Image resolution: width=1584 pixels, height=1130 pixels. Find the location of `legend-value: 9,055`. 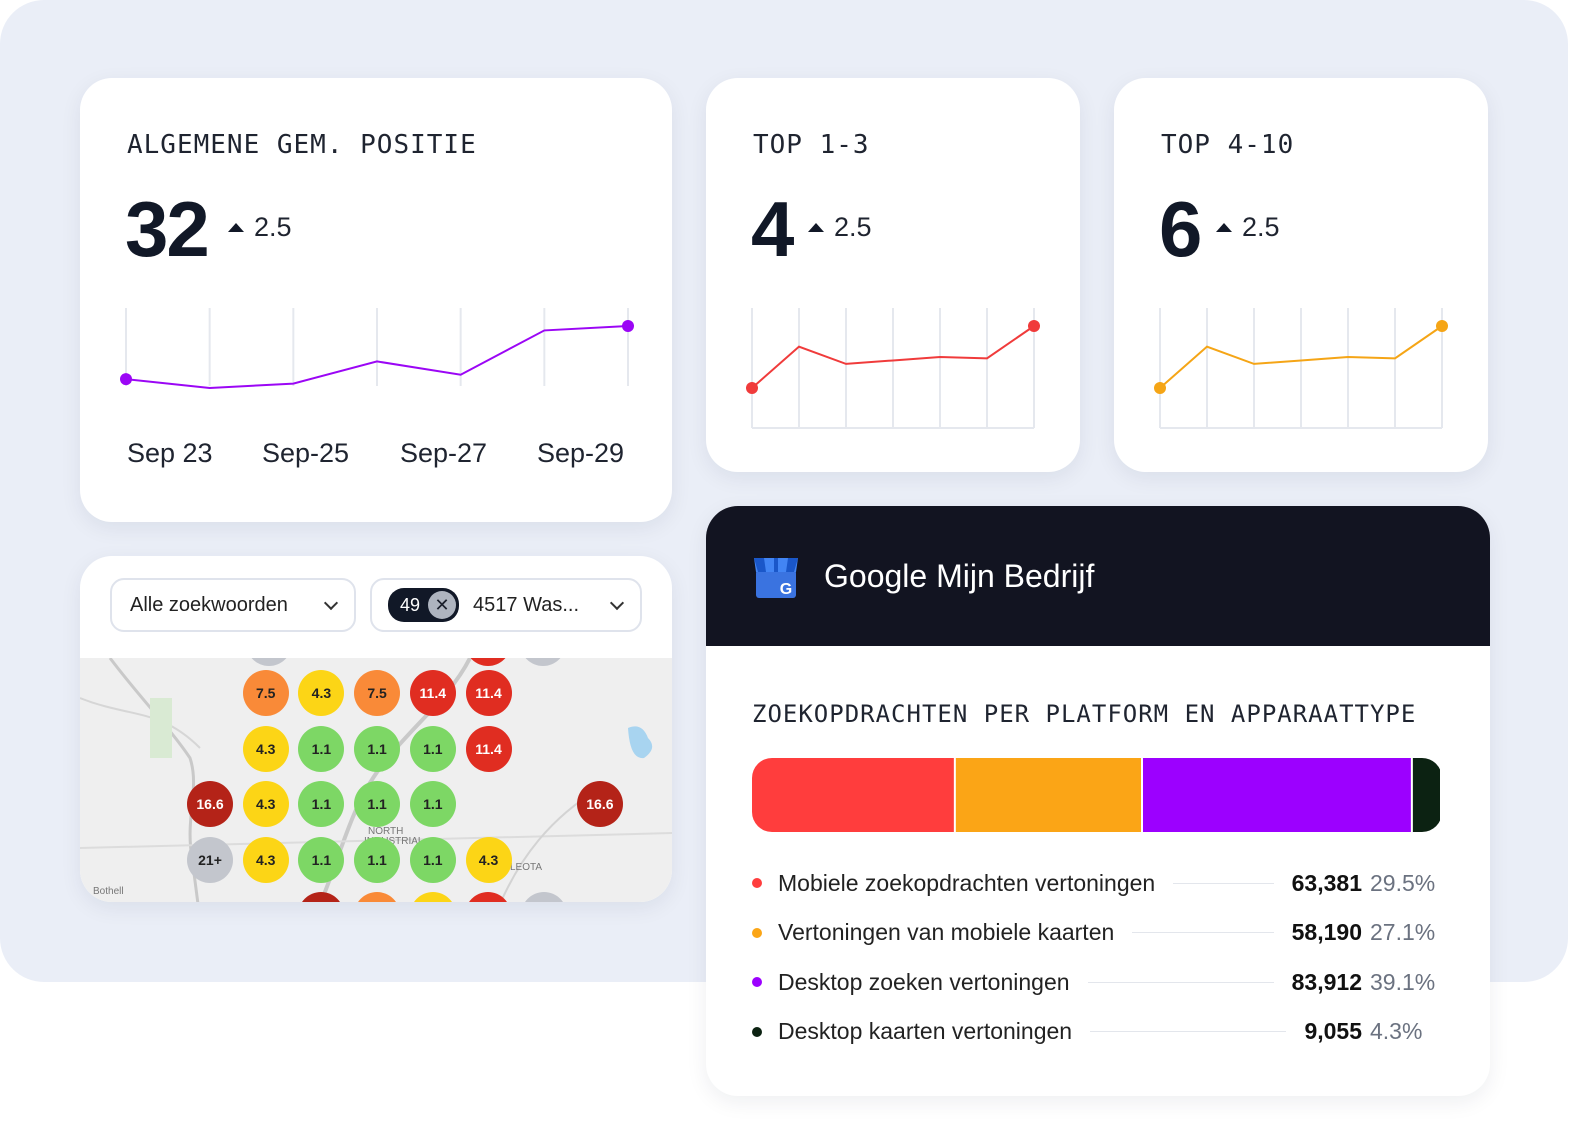

legend-value: 9,055 is located at coordinates (1333, 1031).